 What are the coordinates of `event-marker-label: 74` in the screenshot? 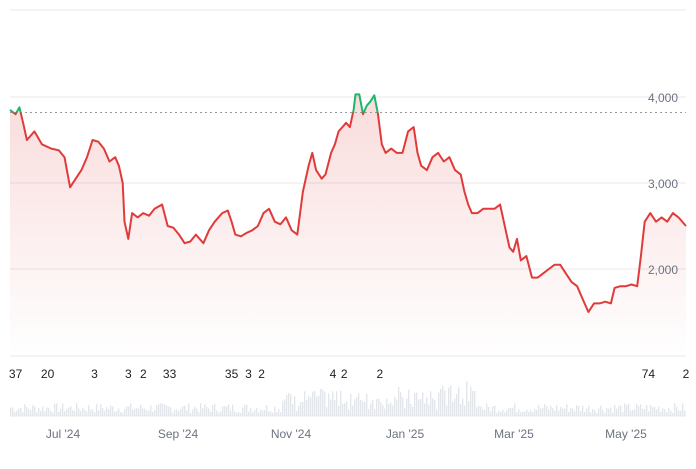 It's located at (649, 374).